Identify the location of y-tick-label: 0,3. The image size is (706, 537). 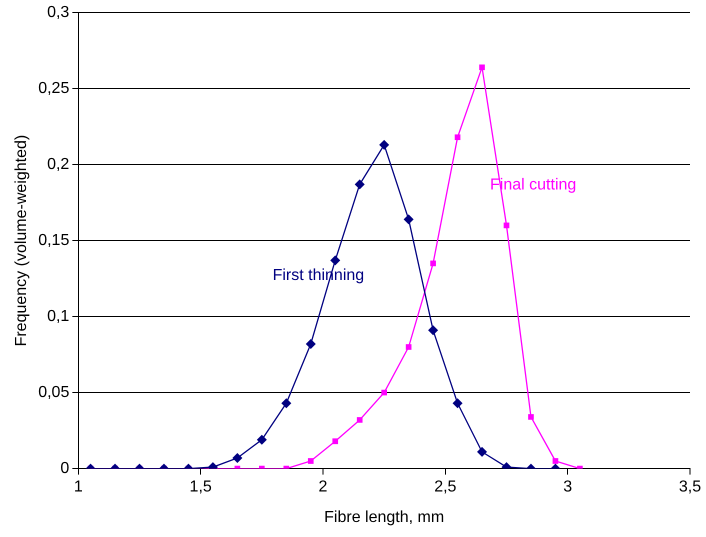
(58, 13).